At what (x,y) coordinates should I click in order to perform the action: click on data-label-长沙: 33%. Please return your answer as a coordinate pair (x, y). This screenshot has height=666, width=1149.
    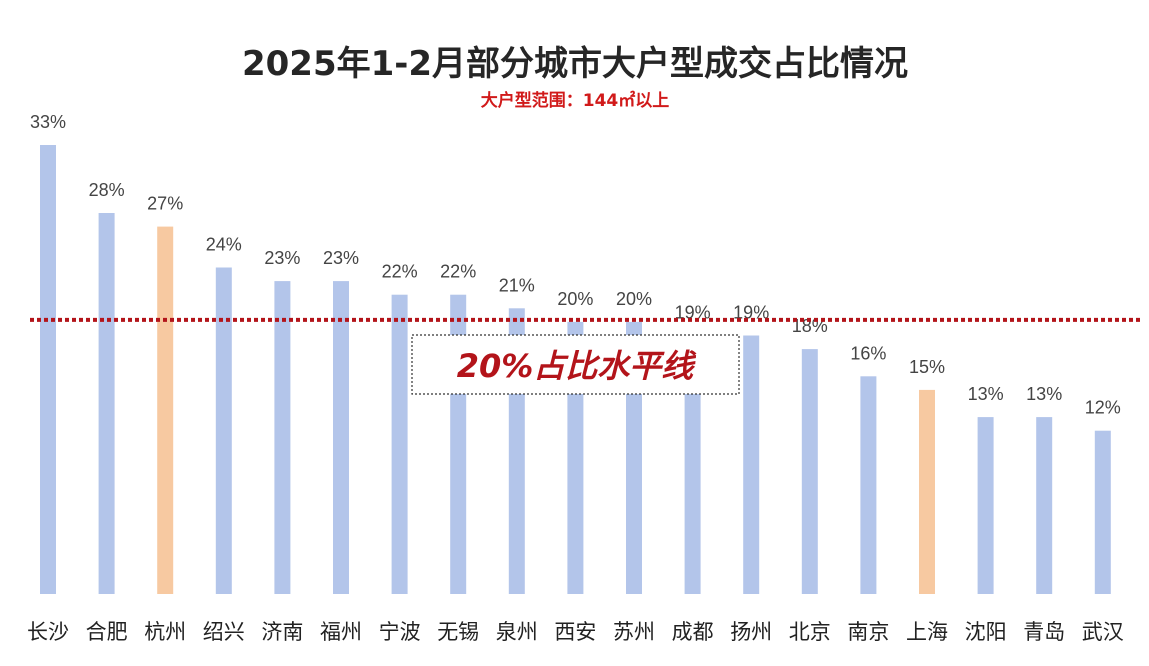
    Looking at the image, I should click on (48, 122).